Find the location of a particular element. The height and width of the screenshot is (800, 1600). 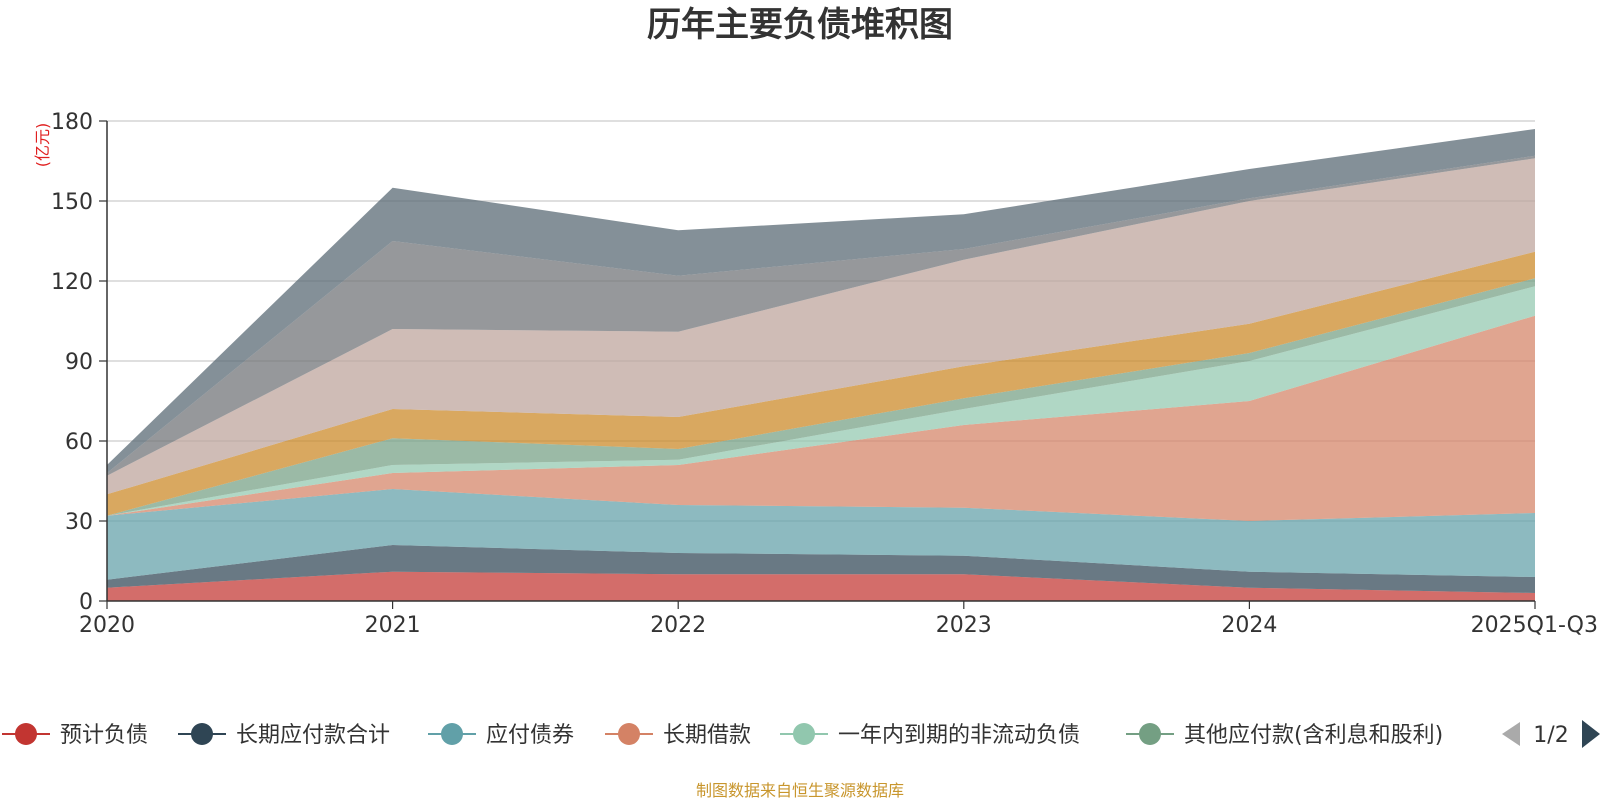

legend-item: 长期借款 is located at coordinates (678, 735).